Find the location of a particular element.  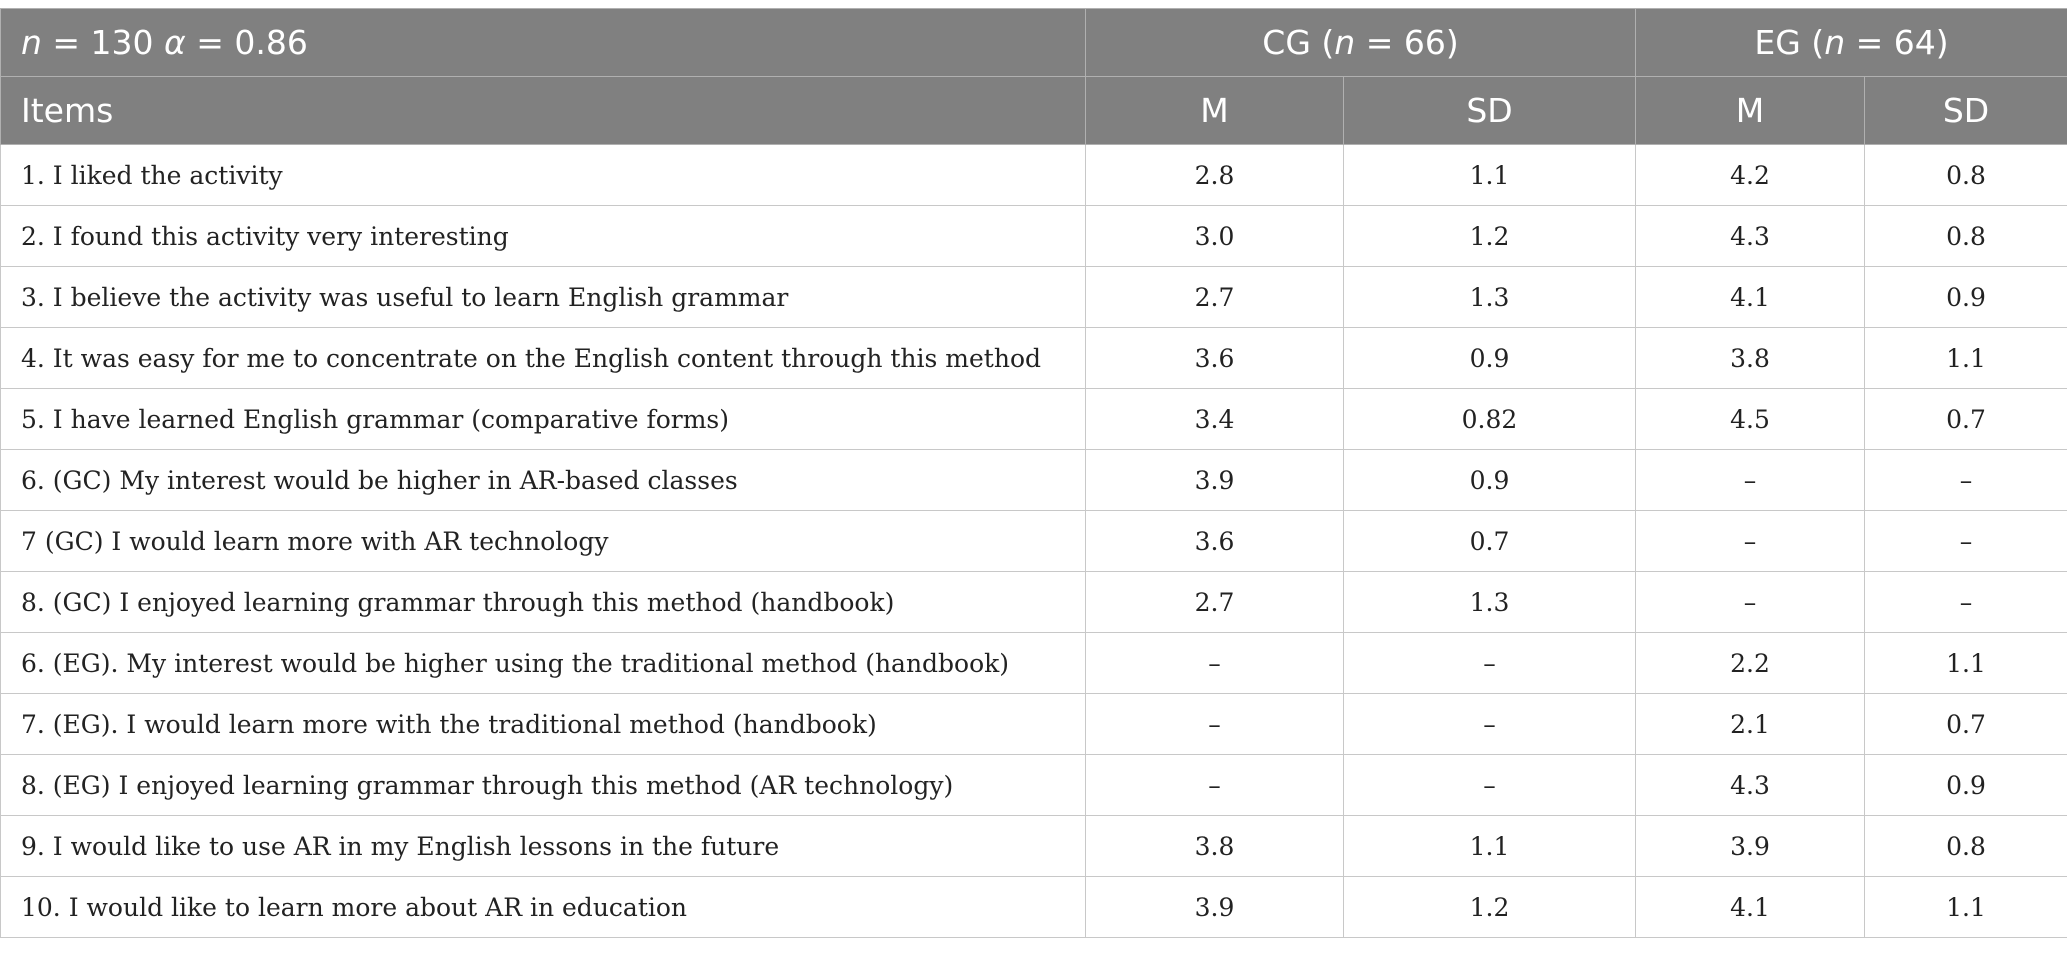

cg-mean-header: M is located at coordinates (1214, 110).